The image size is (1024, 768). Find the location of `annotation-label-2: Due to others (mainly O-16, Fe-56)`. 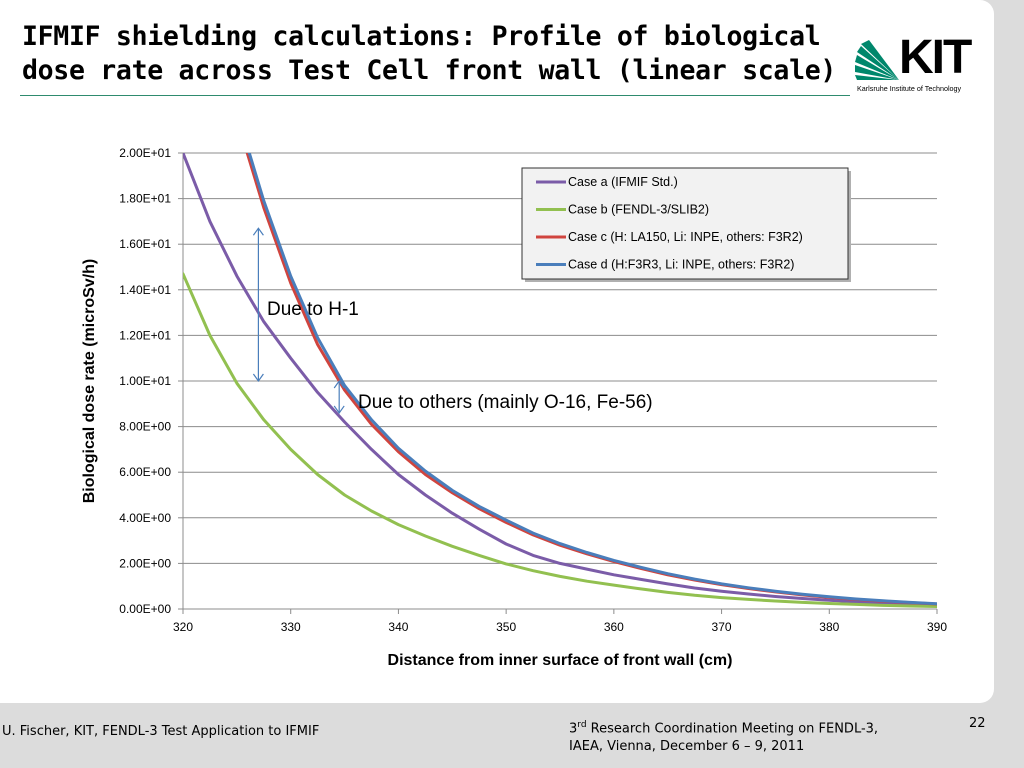

annotation-label-2: Due to others (mainly O-16, Fe-56) is located at coordinates (505, 402).